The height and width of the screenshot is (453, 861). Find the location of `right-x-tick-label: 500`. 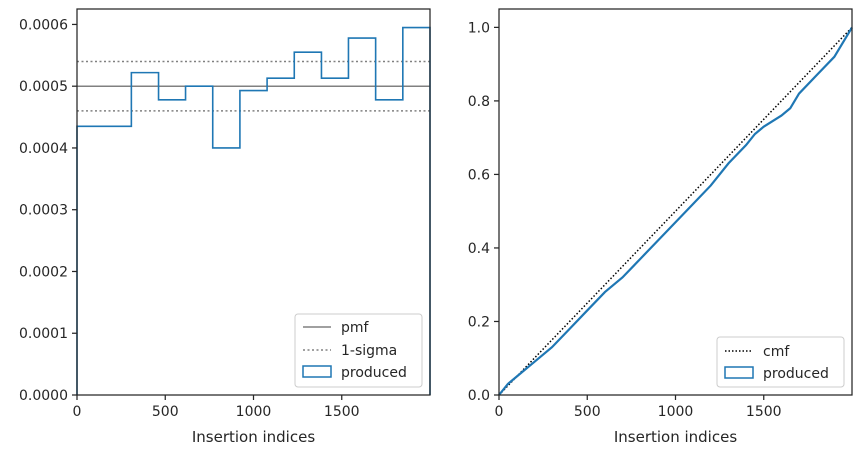

right-x-tick-label: 500 is located at coordinates (587, 412).